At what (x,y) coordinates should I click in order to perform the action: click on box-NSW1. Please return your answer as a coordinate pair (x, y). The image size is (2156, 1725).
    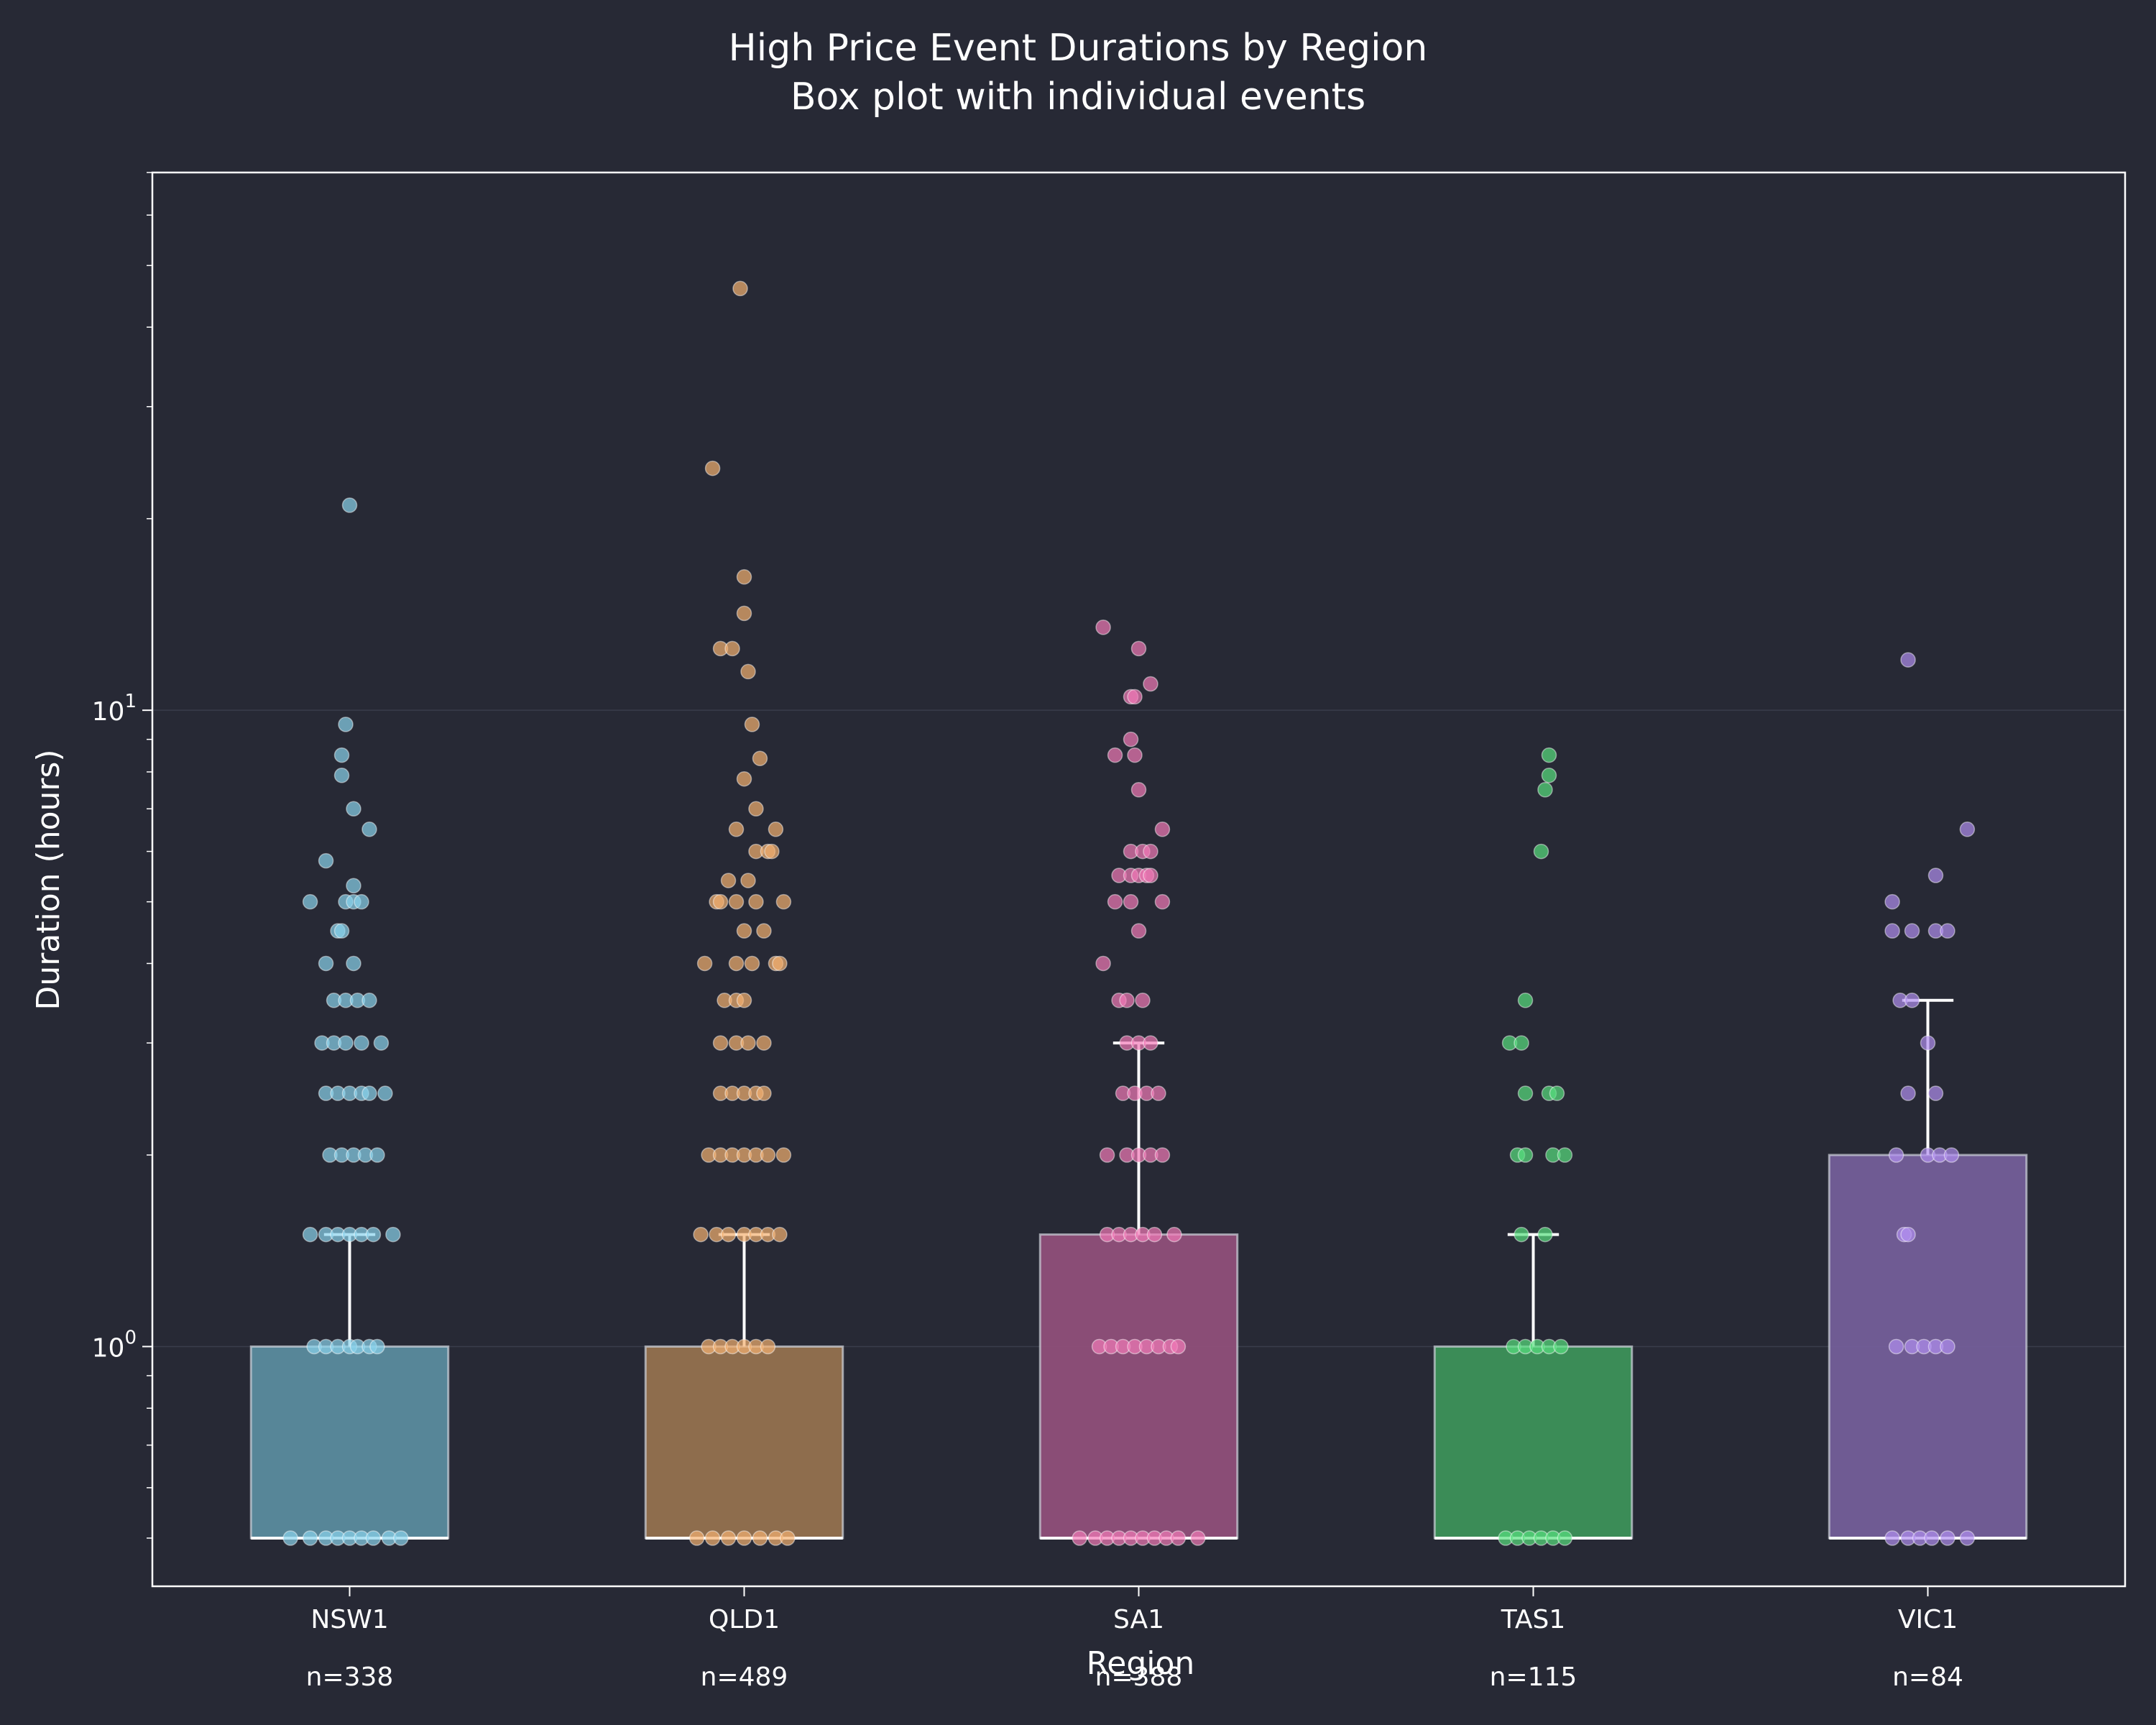
    Looking at the image, I should click on (349, 1442).